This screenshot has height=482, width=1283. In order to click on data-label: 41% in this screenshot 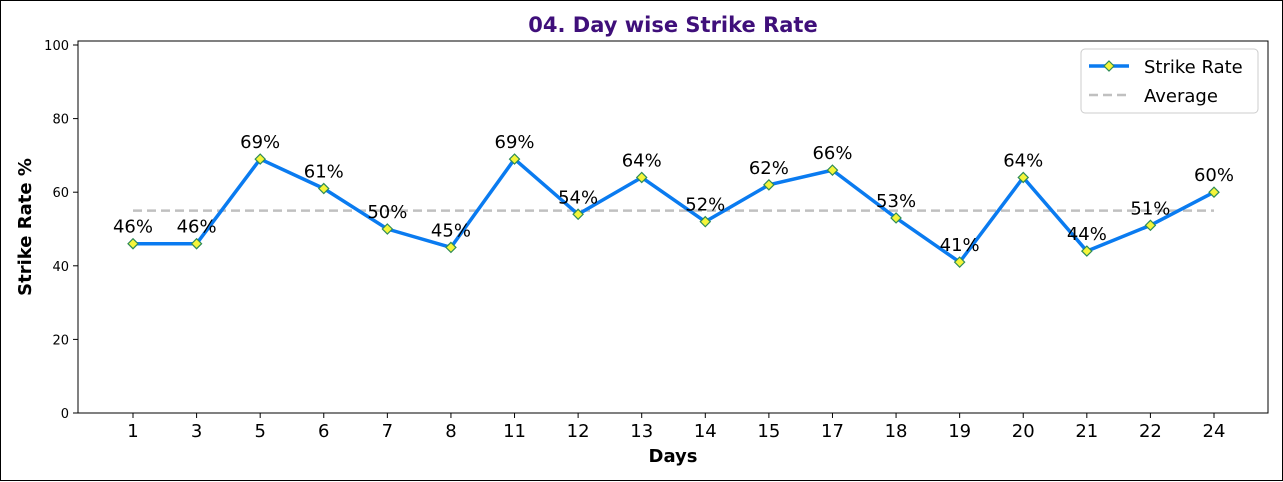, I will do `click(960, 245)`.